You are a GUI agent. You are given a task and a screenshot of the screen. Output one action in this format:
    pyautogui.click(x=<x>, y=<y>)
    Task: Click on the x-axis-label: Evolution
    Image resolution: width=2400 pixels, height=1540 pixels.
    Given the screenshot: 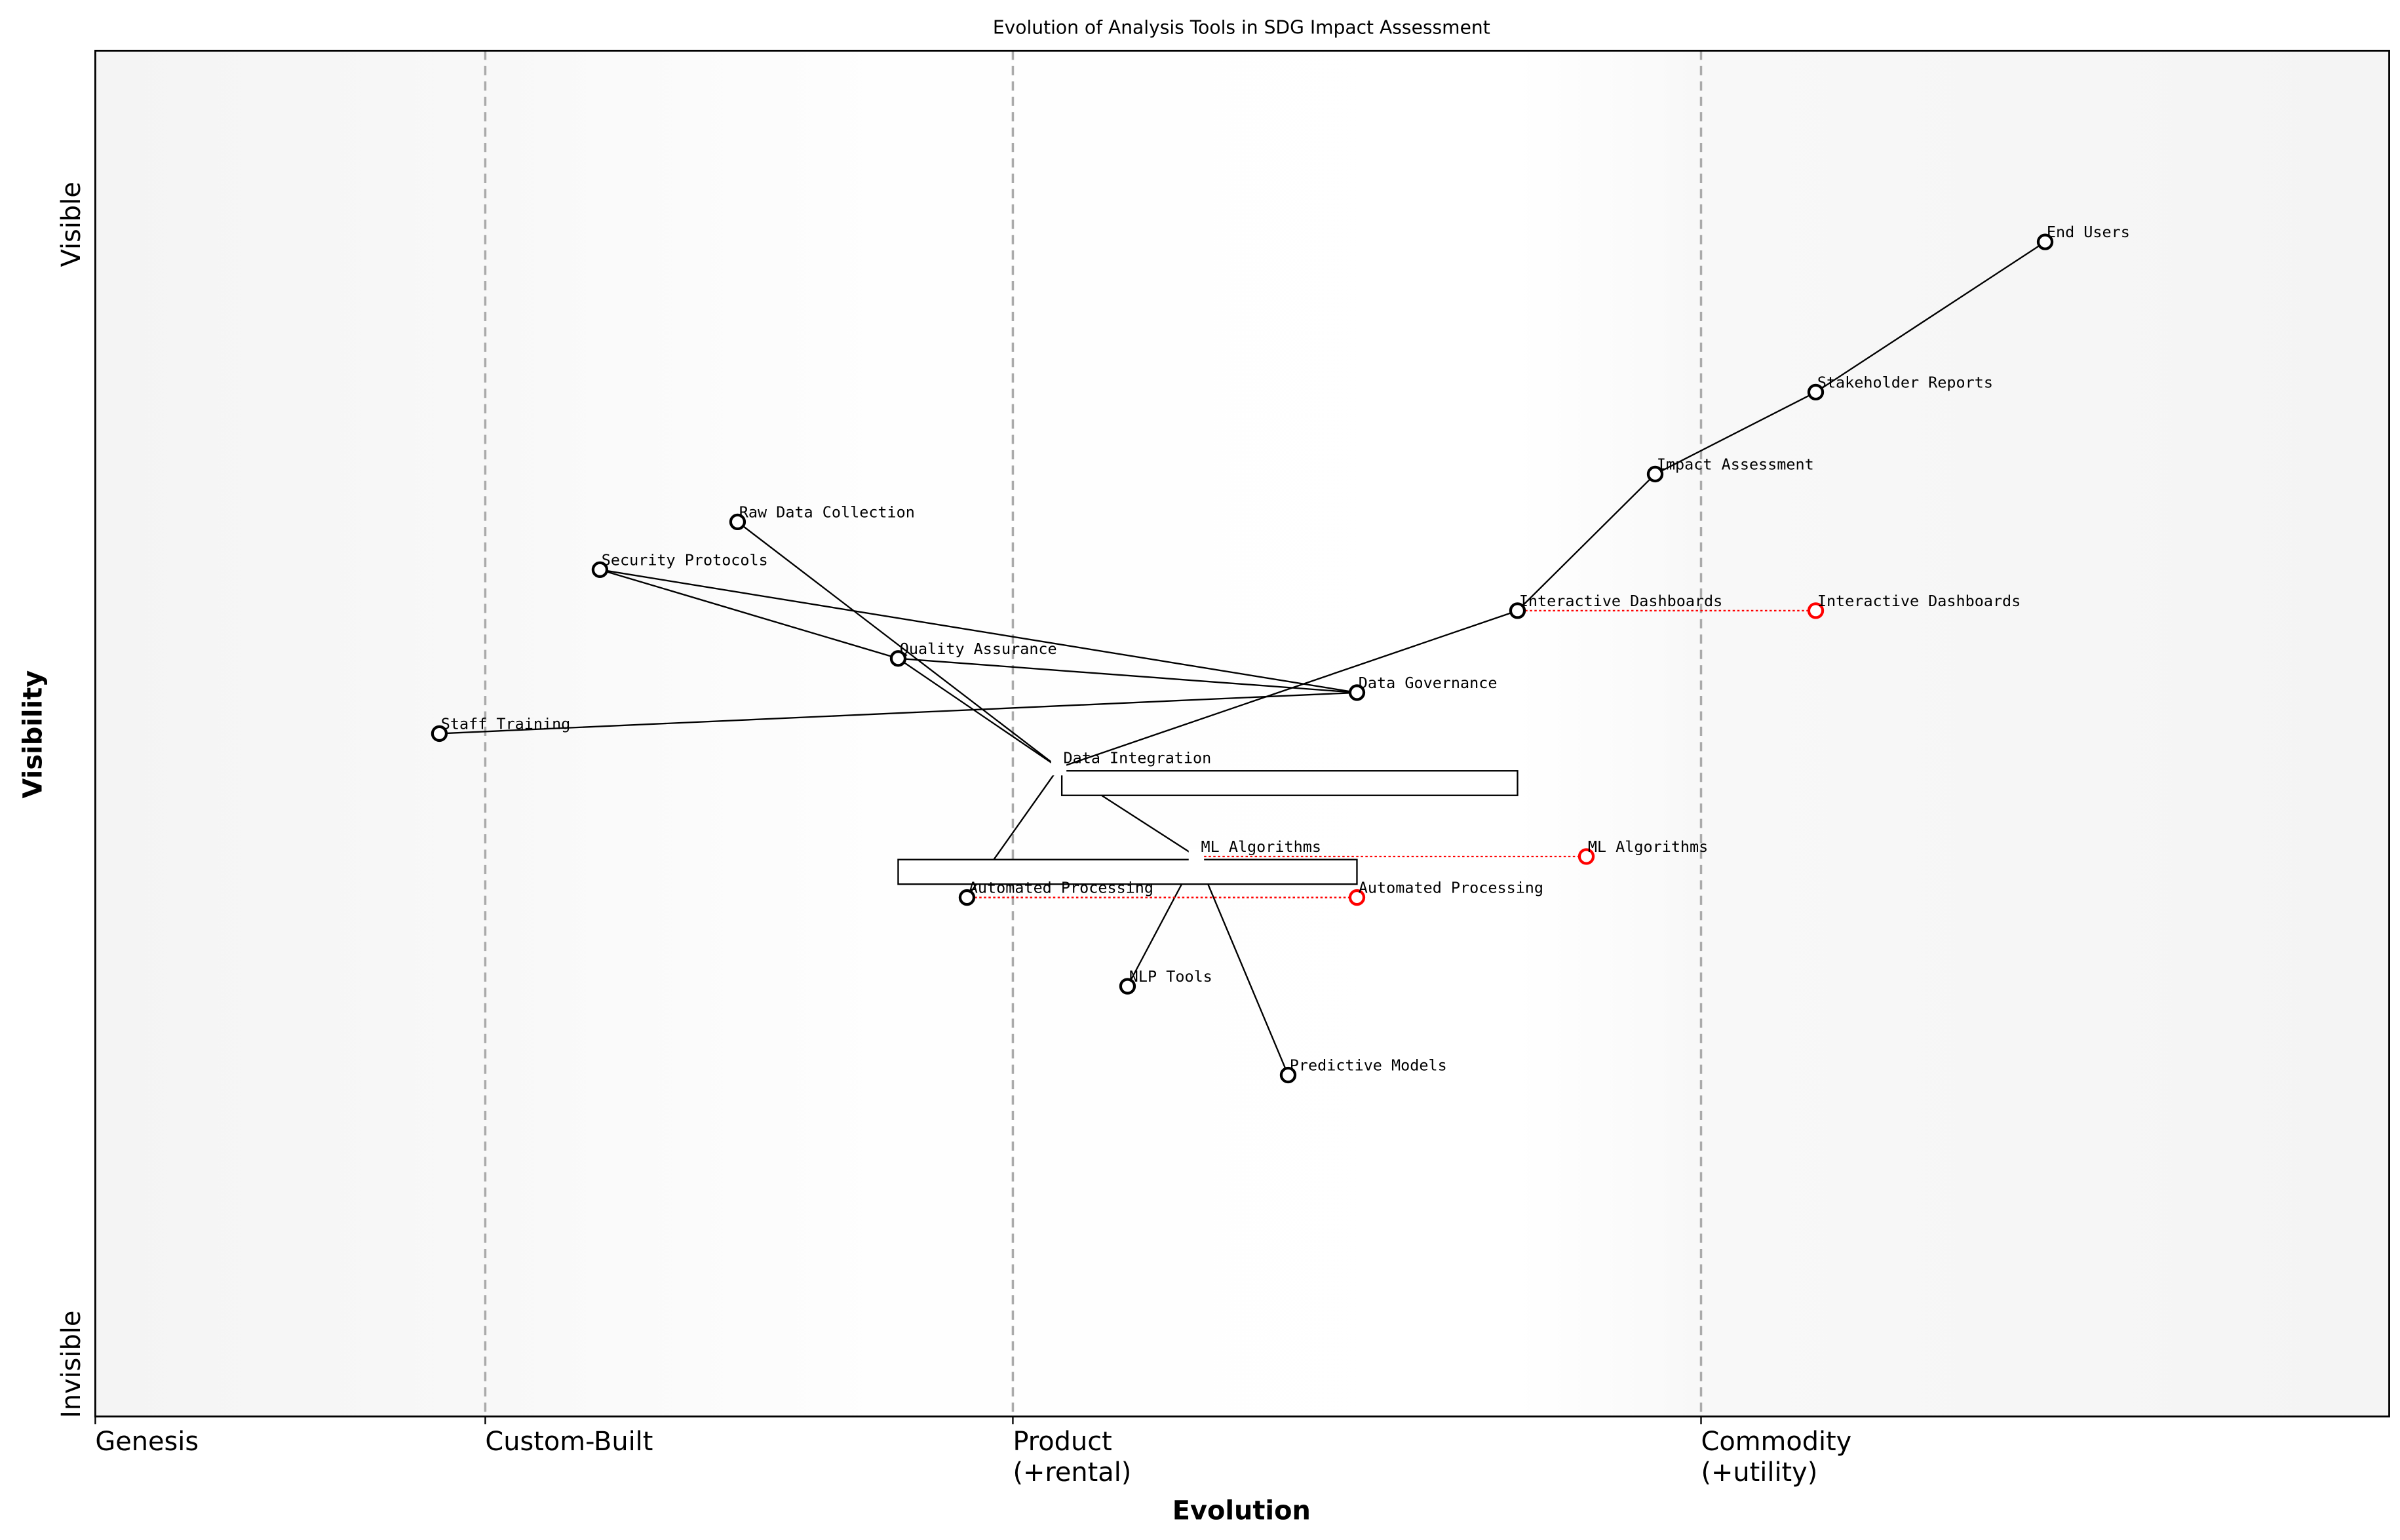 What is the action you would take?
    pyautogui.click(x=1241, y=1511)
    